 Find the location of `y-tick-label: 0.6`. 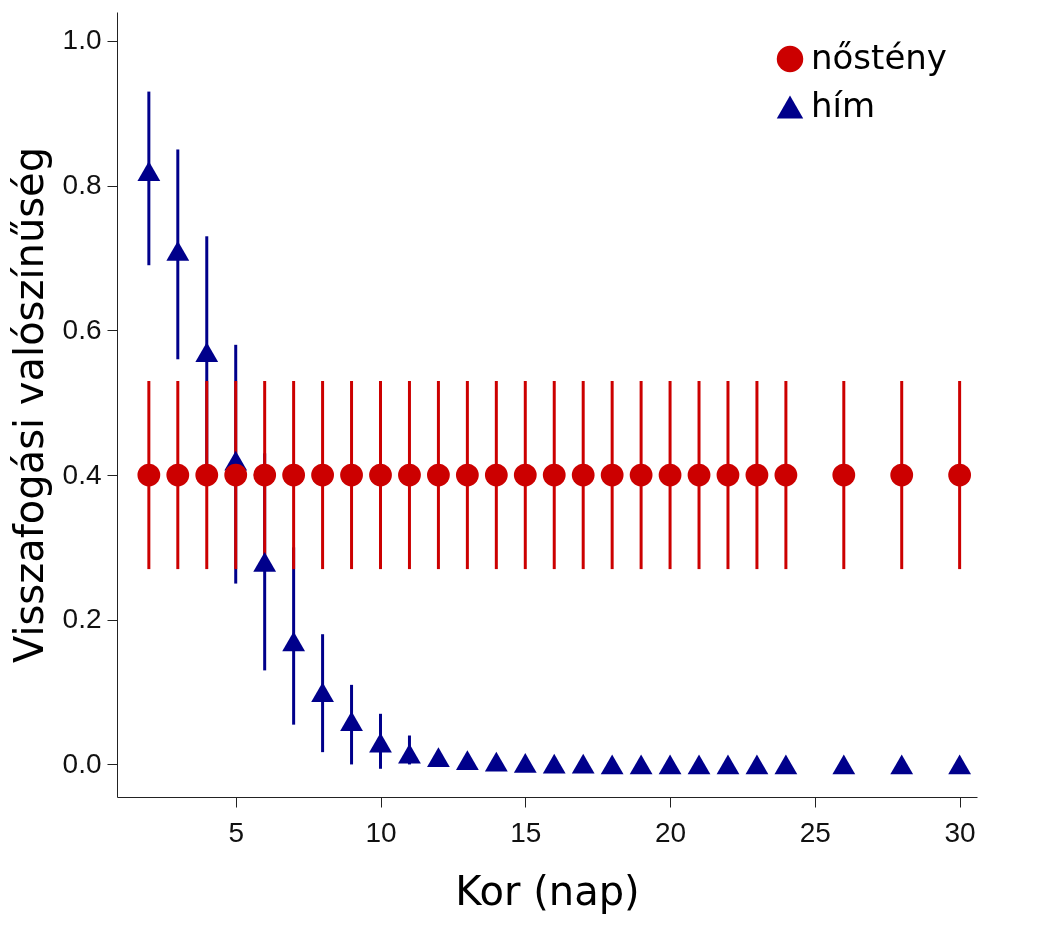

y-tick-label: 0.6 is located at coordinates (82, 329).